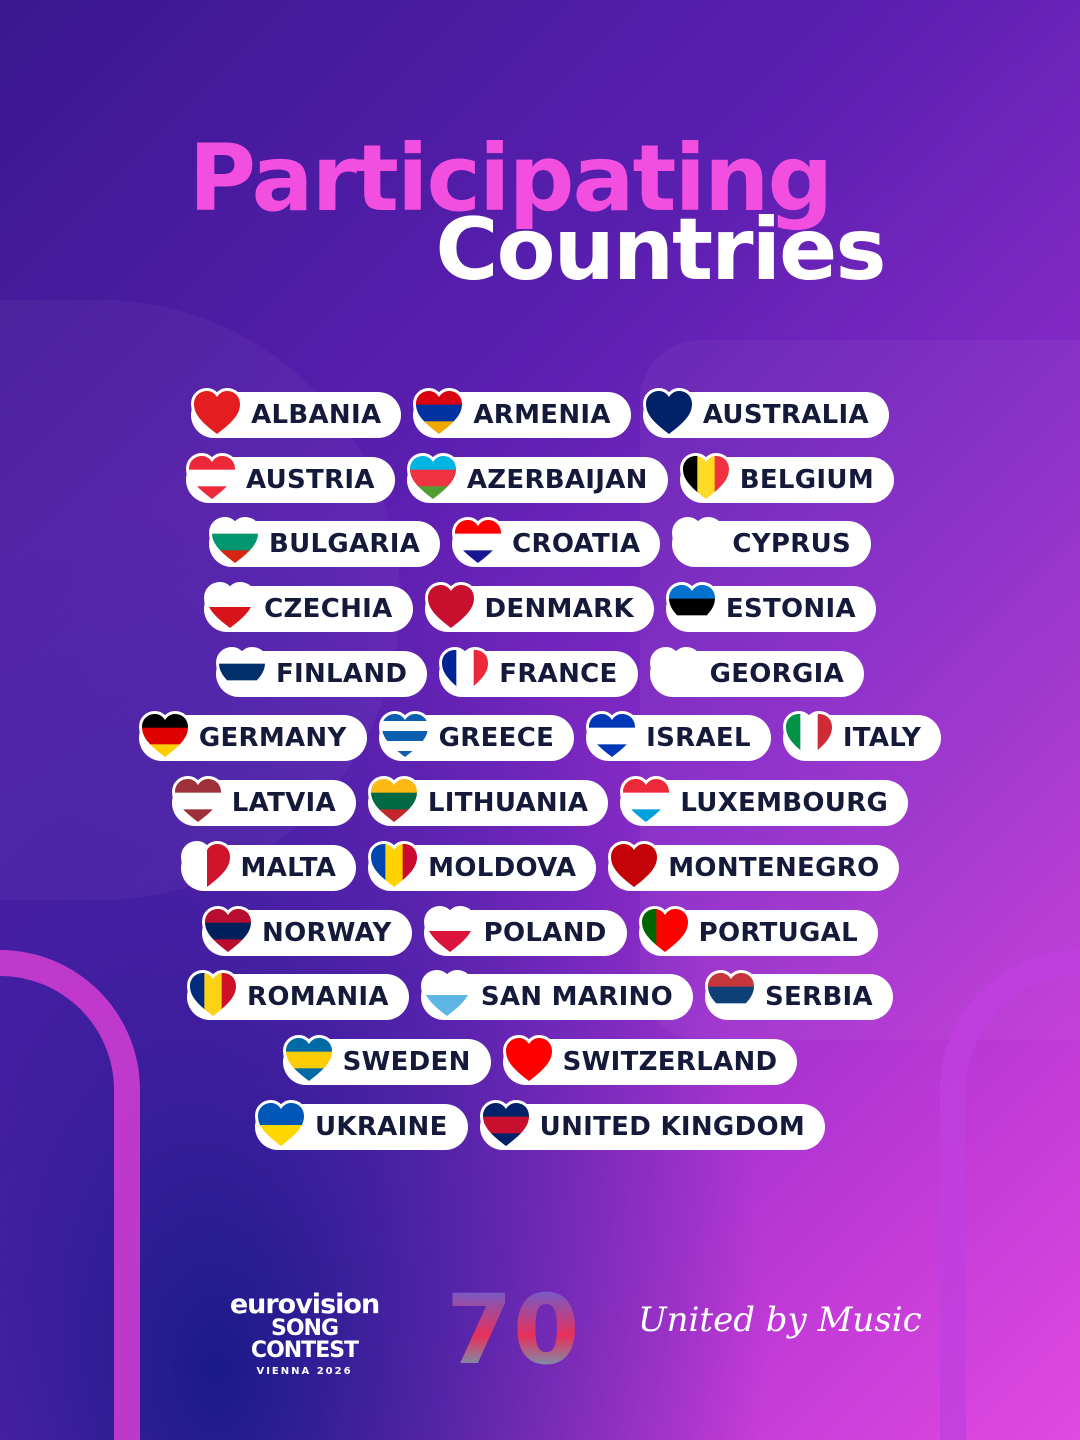  I want to click on country-name: ARMENIA, so click(542, 415).